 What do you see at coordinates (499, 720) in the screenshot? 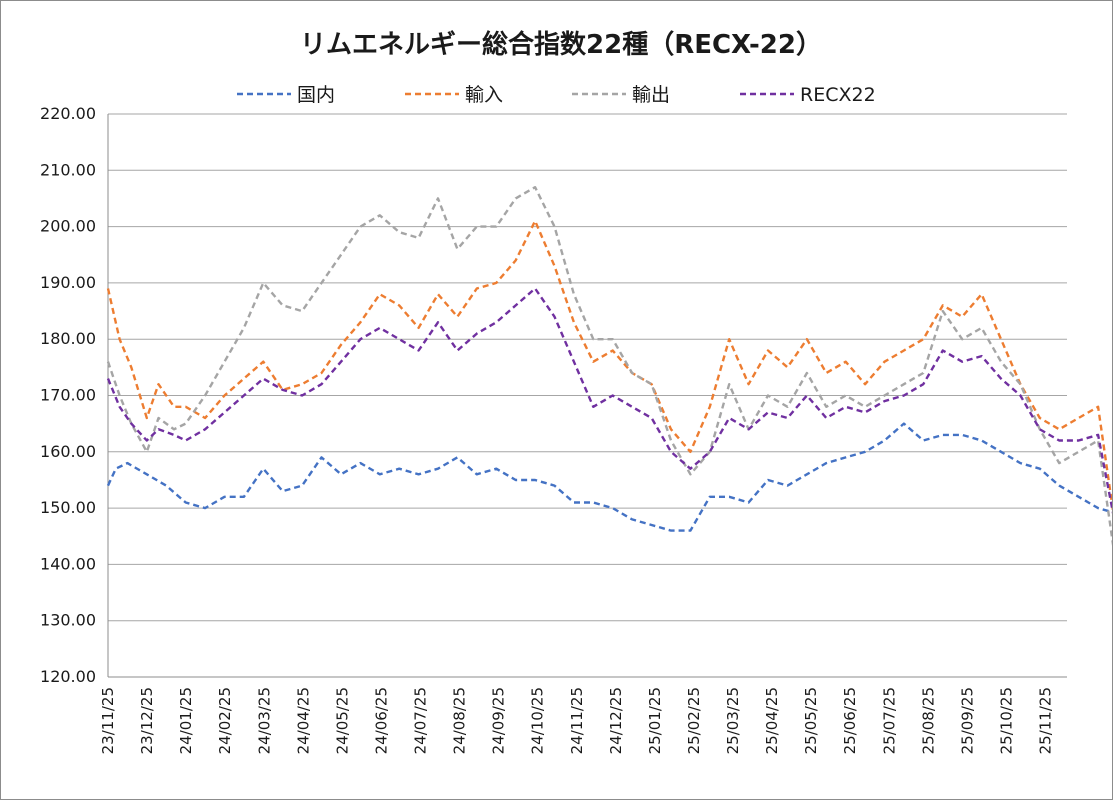
I see `x-tick-label: 24/09/25` at bounding box center [499, 720].